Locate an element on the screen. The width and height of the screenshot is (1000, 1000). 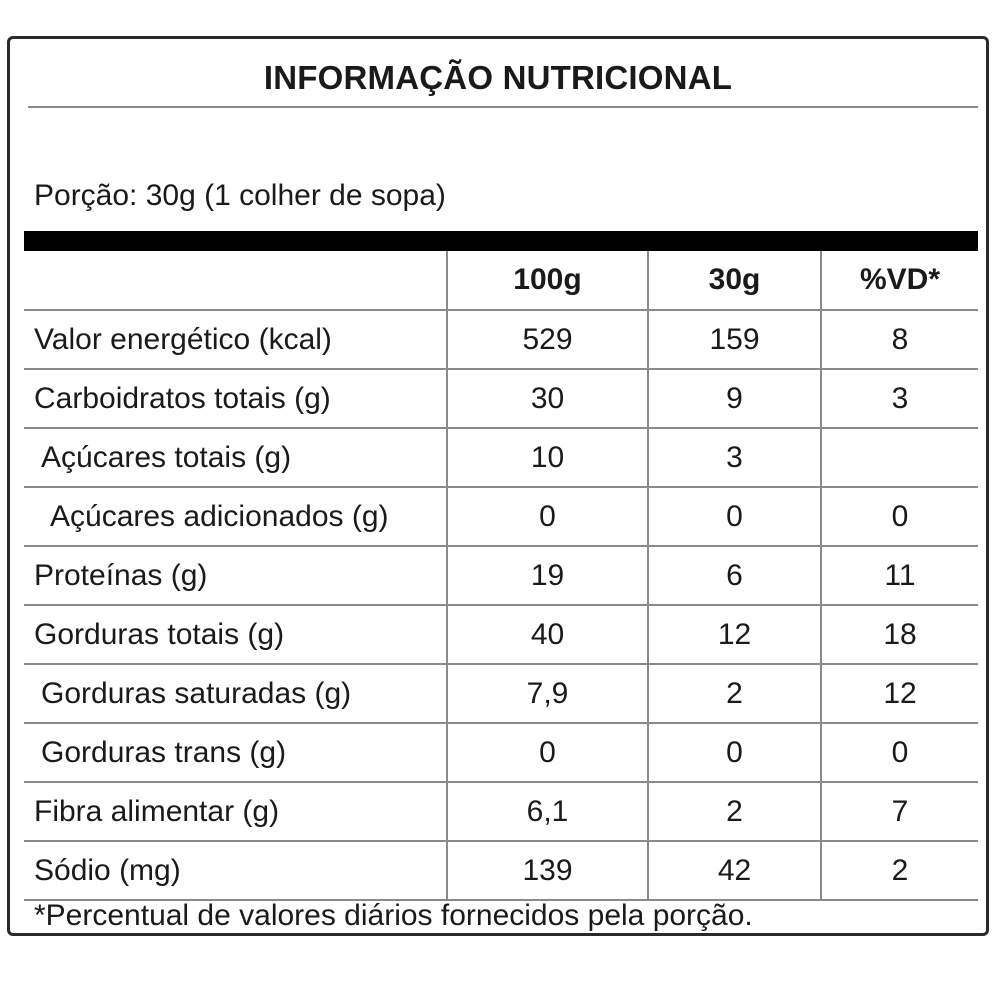
value-vd is located at coordinates (899, 458).